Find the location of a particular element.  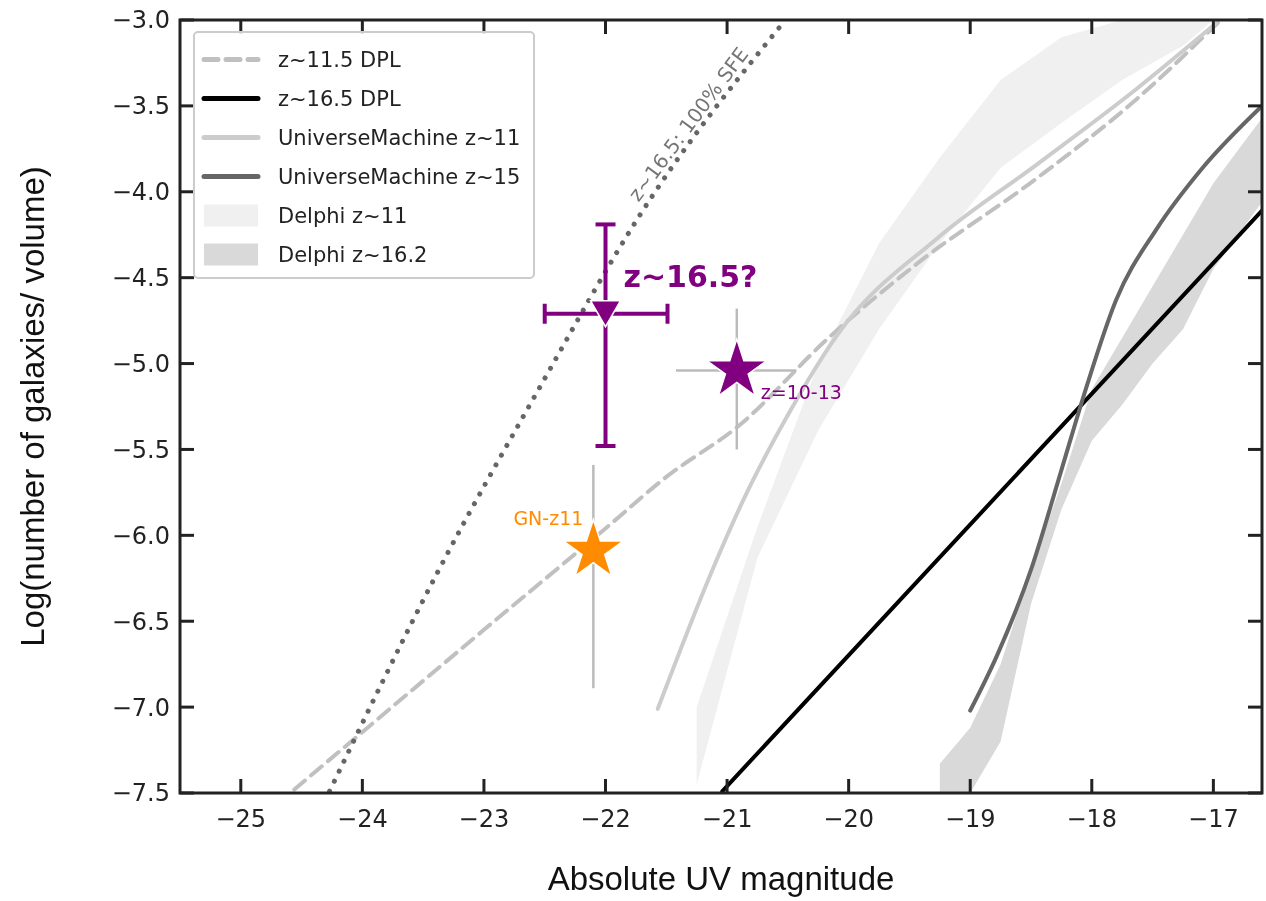

y-axis-title: Log(number of galaxies/ volume) is located at coordinates (32, 406).